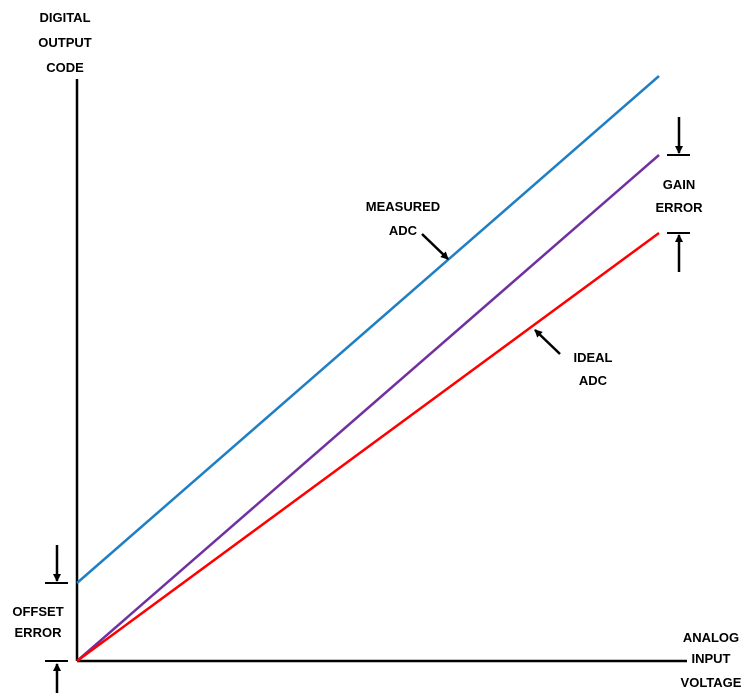  Describe the element at coordinates (435, 246) in the screenshot. I see `measured-pointer-arrow` at that location.